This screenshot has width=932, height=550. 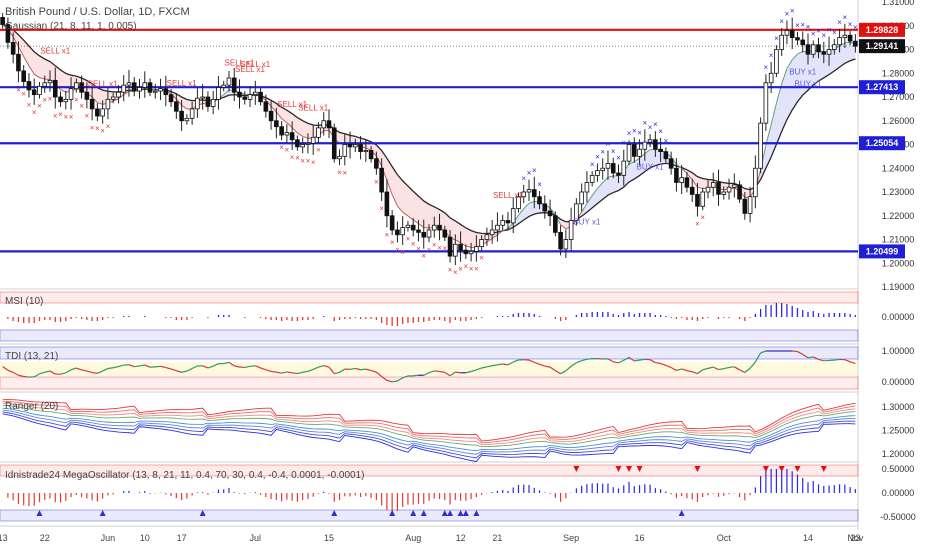 What do you see at coordinates (898, 382) in the screenshot?
I see `tdi-tick-label: 0.00000` at bounding box center [898, 382].